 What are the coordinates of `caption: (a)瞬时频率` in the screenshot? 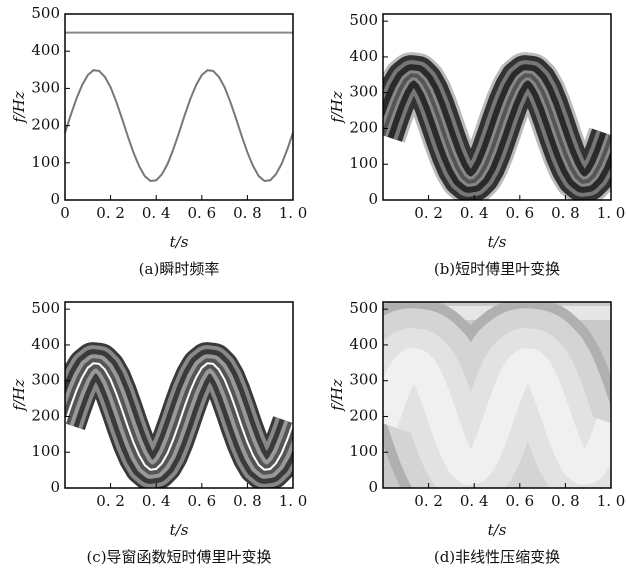 It's located at (179, 269).